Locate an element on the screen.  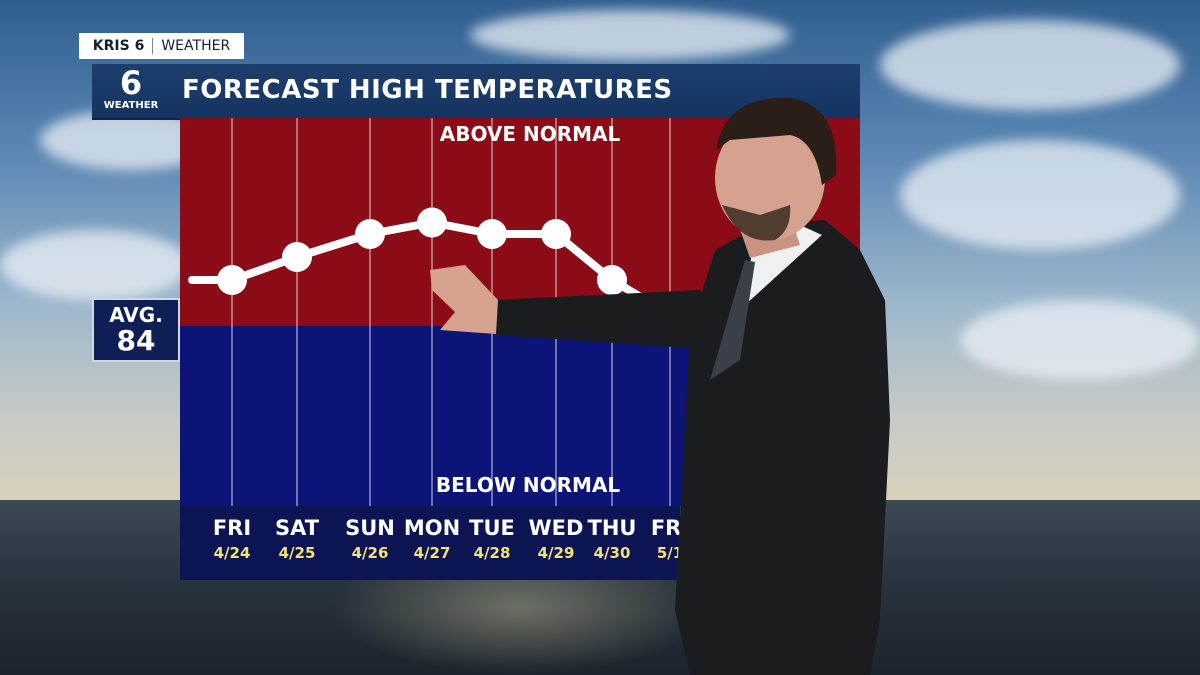
day-date: 4/26 is located at coordinates (370, 553).